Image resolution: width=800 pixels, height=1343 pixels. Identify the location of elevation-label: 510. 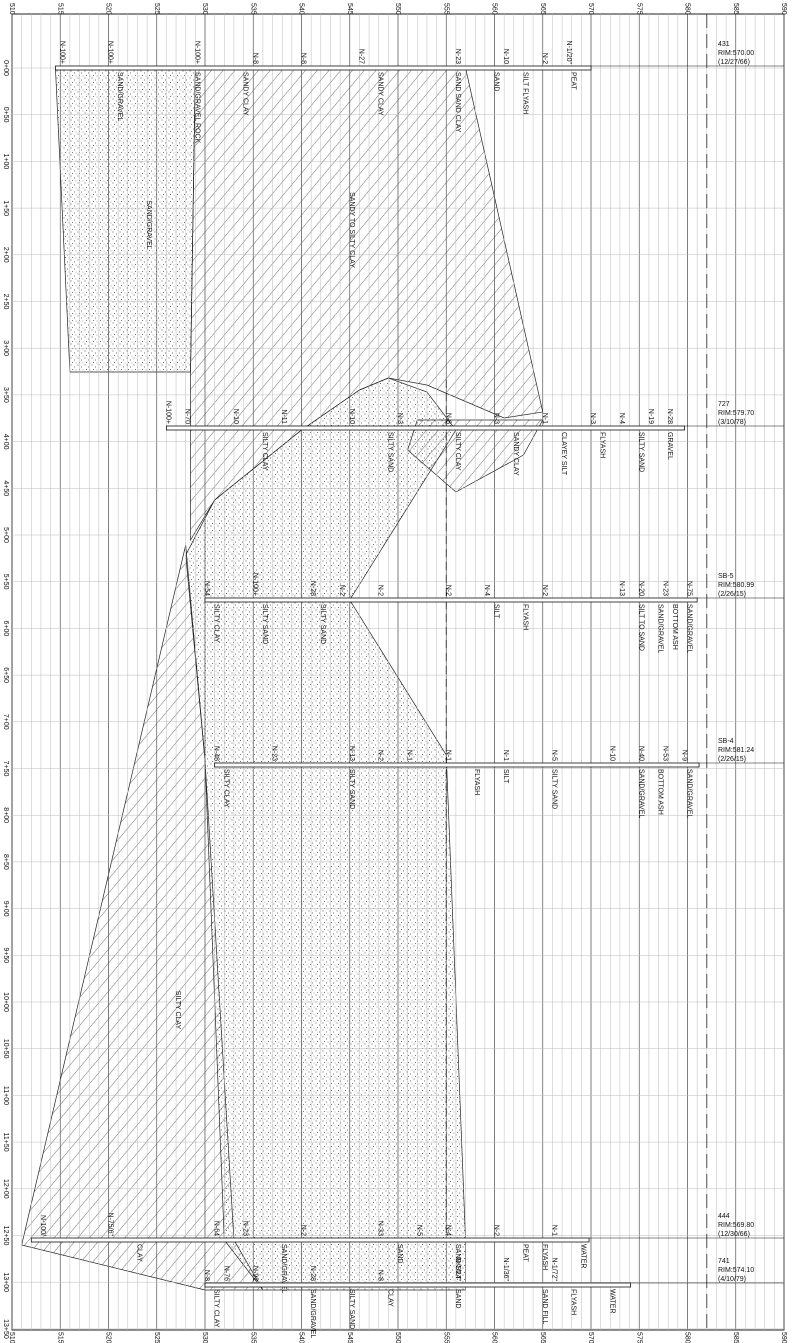
(11, 9).